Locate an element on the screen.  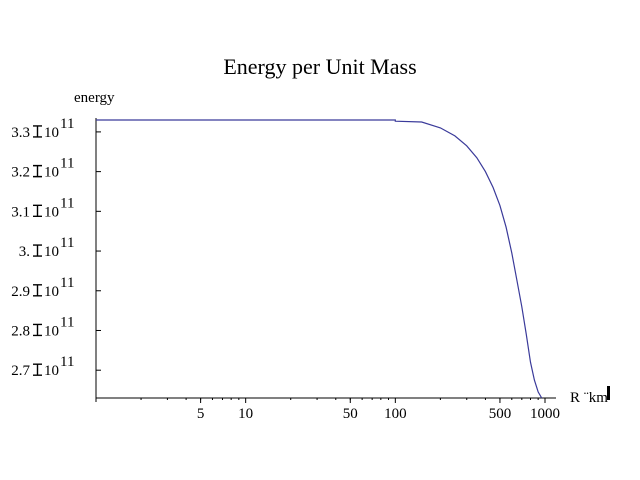
x-axis-label-bracket-icon is located at coordinates (608, 393).